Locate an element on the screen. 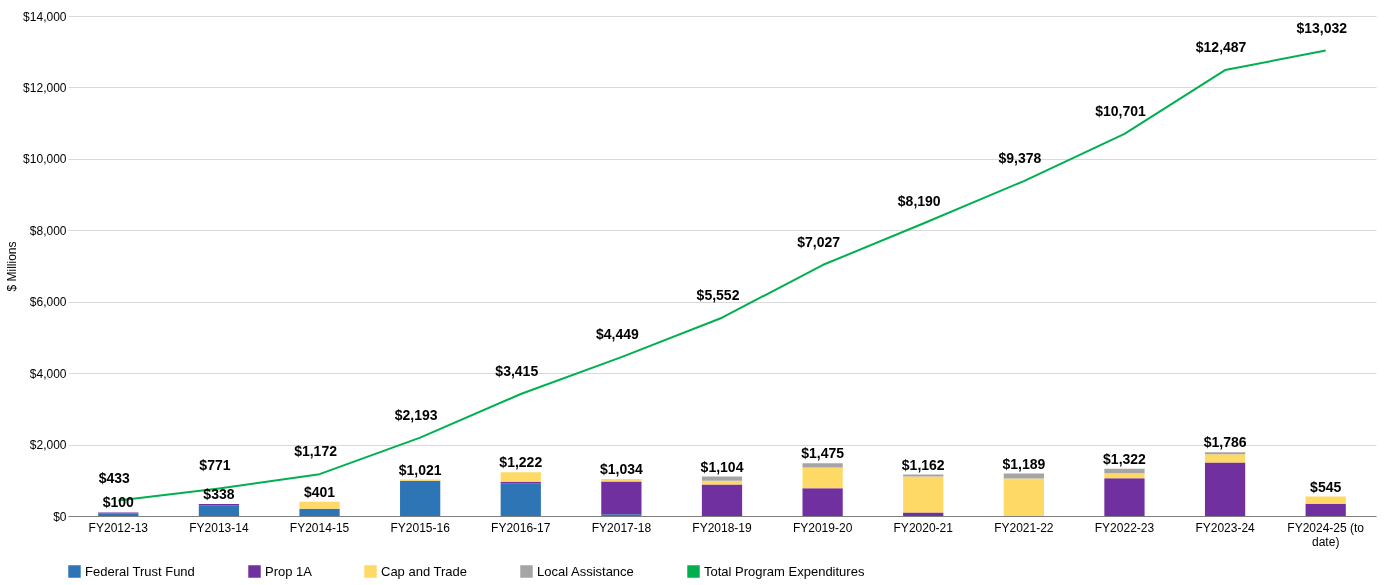 The width and height of the screenshot is (1386, 585). x-tick-label: FY2022-23 is located at coordinates (1124, 527).